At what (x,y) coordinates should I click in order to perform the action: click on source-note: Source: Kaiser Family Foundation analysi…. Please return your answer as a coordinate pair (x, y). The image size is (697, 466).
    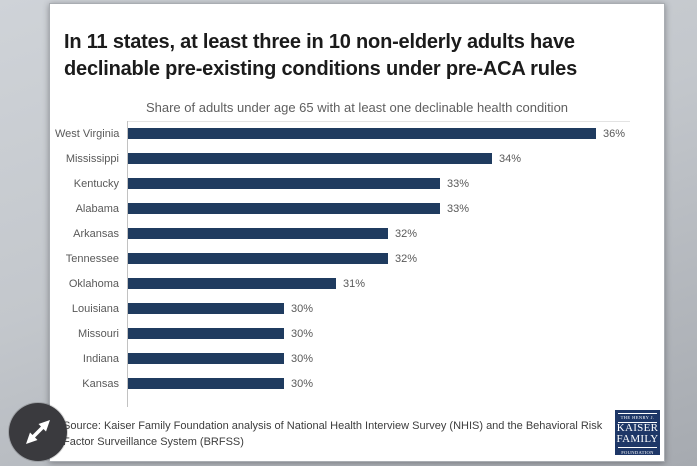
    Looking at the image, I should click on (333, 434).